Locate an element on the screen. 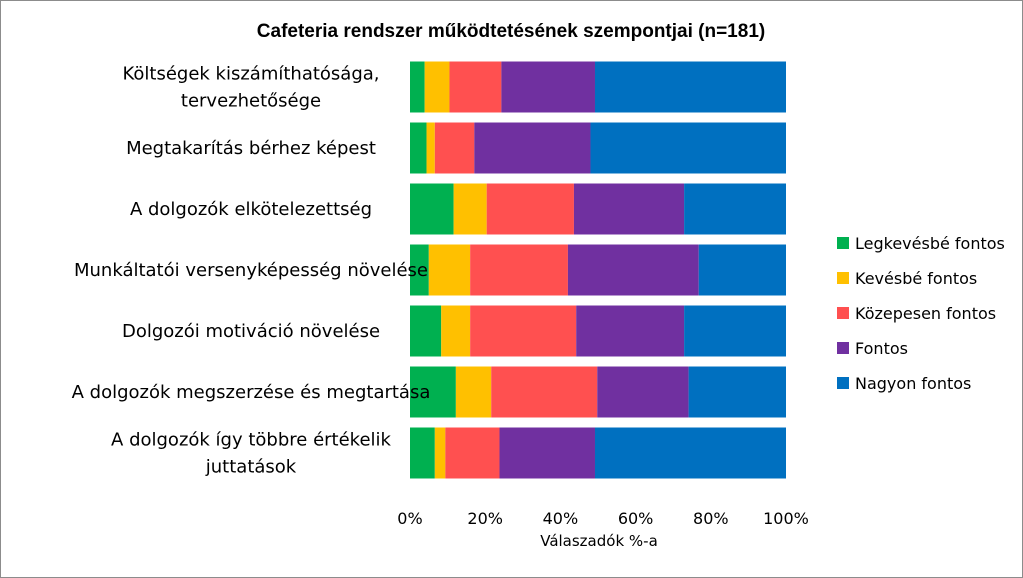 This screenshot has width=1023, height=578. x-tick-label-3: 40% is located at coordinates (561, 518).